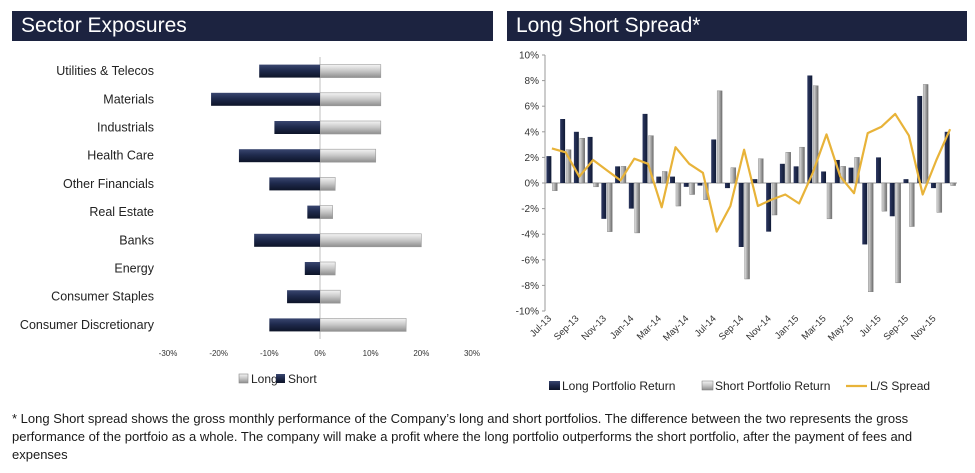 This screenshot has width=975, height=473. What do you see at coordinates (758, 327) in the screenshot?
I see `x-tick-label-nov-14: Nov-14` at bounding box center [758, 327].